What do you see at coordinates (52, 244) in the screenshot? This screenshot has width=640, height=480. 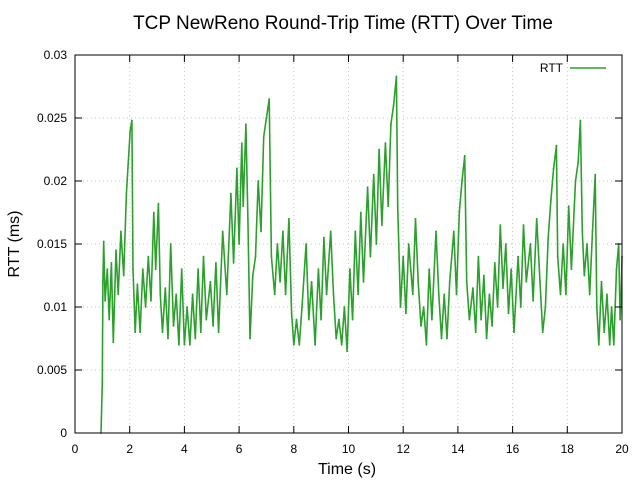 I see `y-tick-label: 0.015` at bounding box center [52, 244].